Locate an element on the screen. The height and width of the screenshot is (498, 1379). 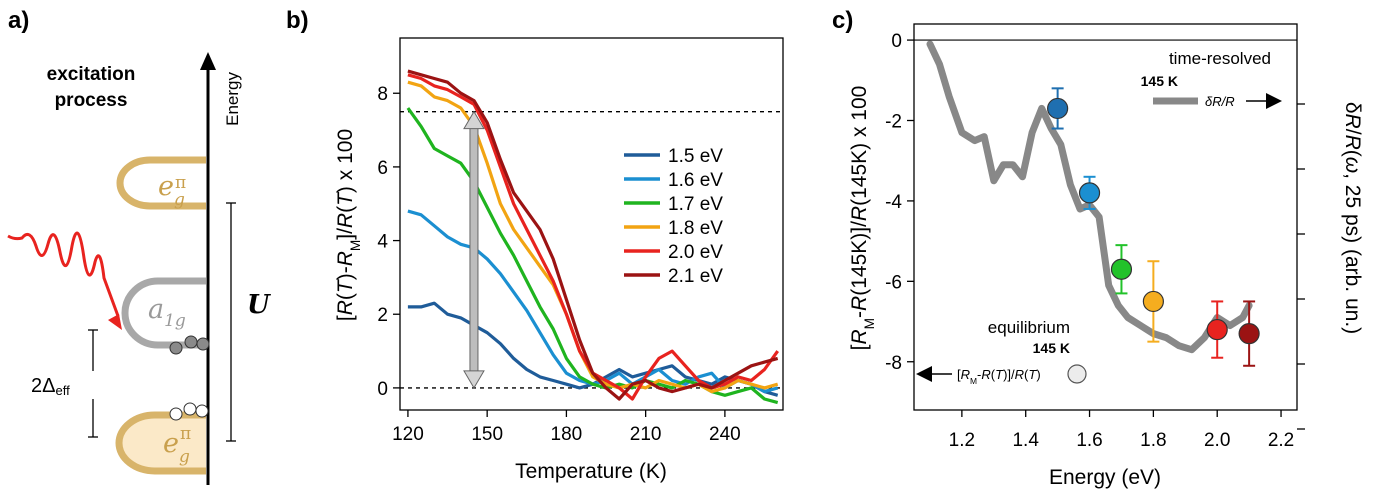
legend-label: 1.7 eV is located at coordinates (695, 204).